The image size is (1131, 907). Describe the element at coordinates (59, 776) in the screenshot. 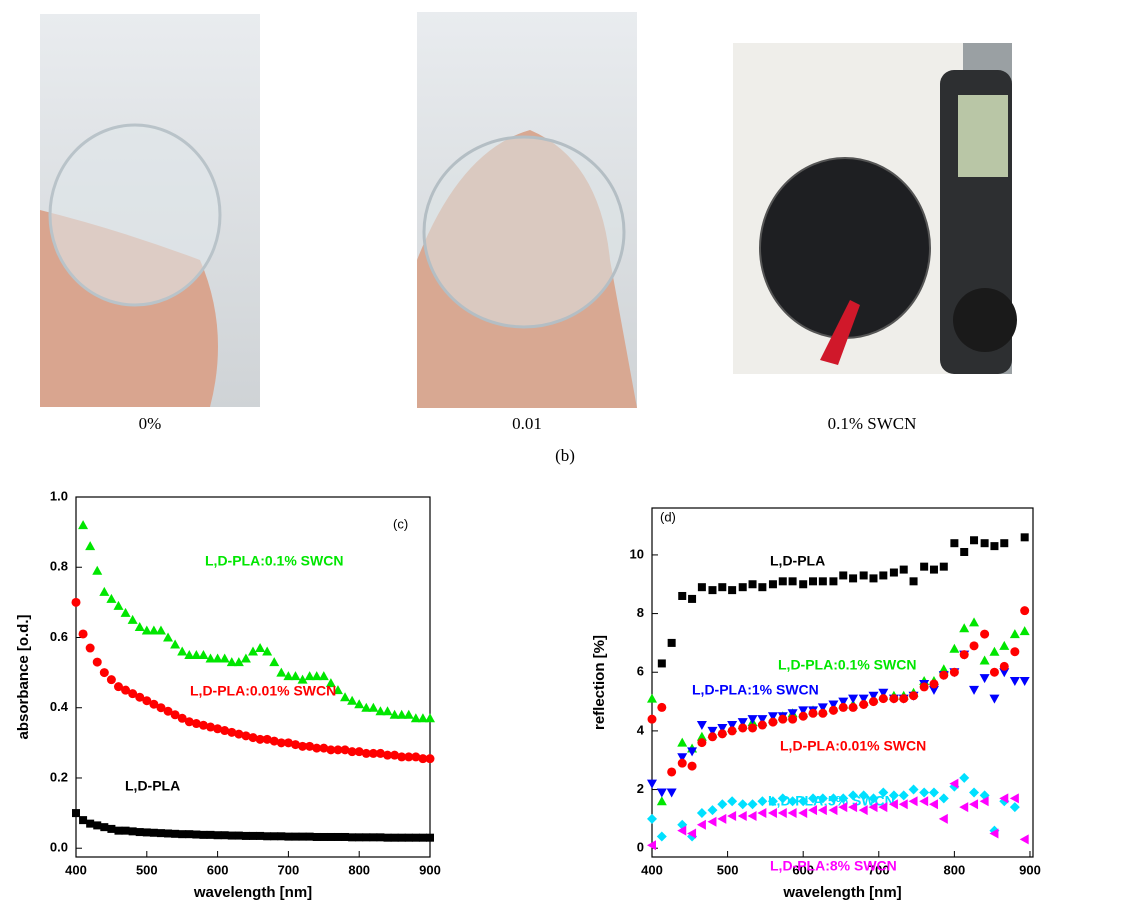

I see `y-tick-label: 0.2` at that location.